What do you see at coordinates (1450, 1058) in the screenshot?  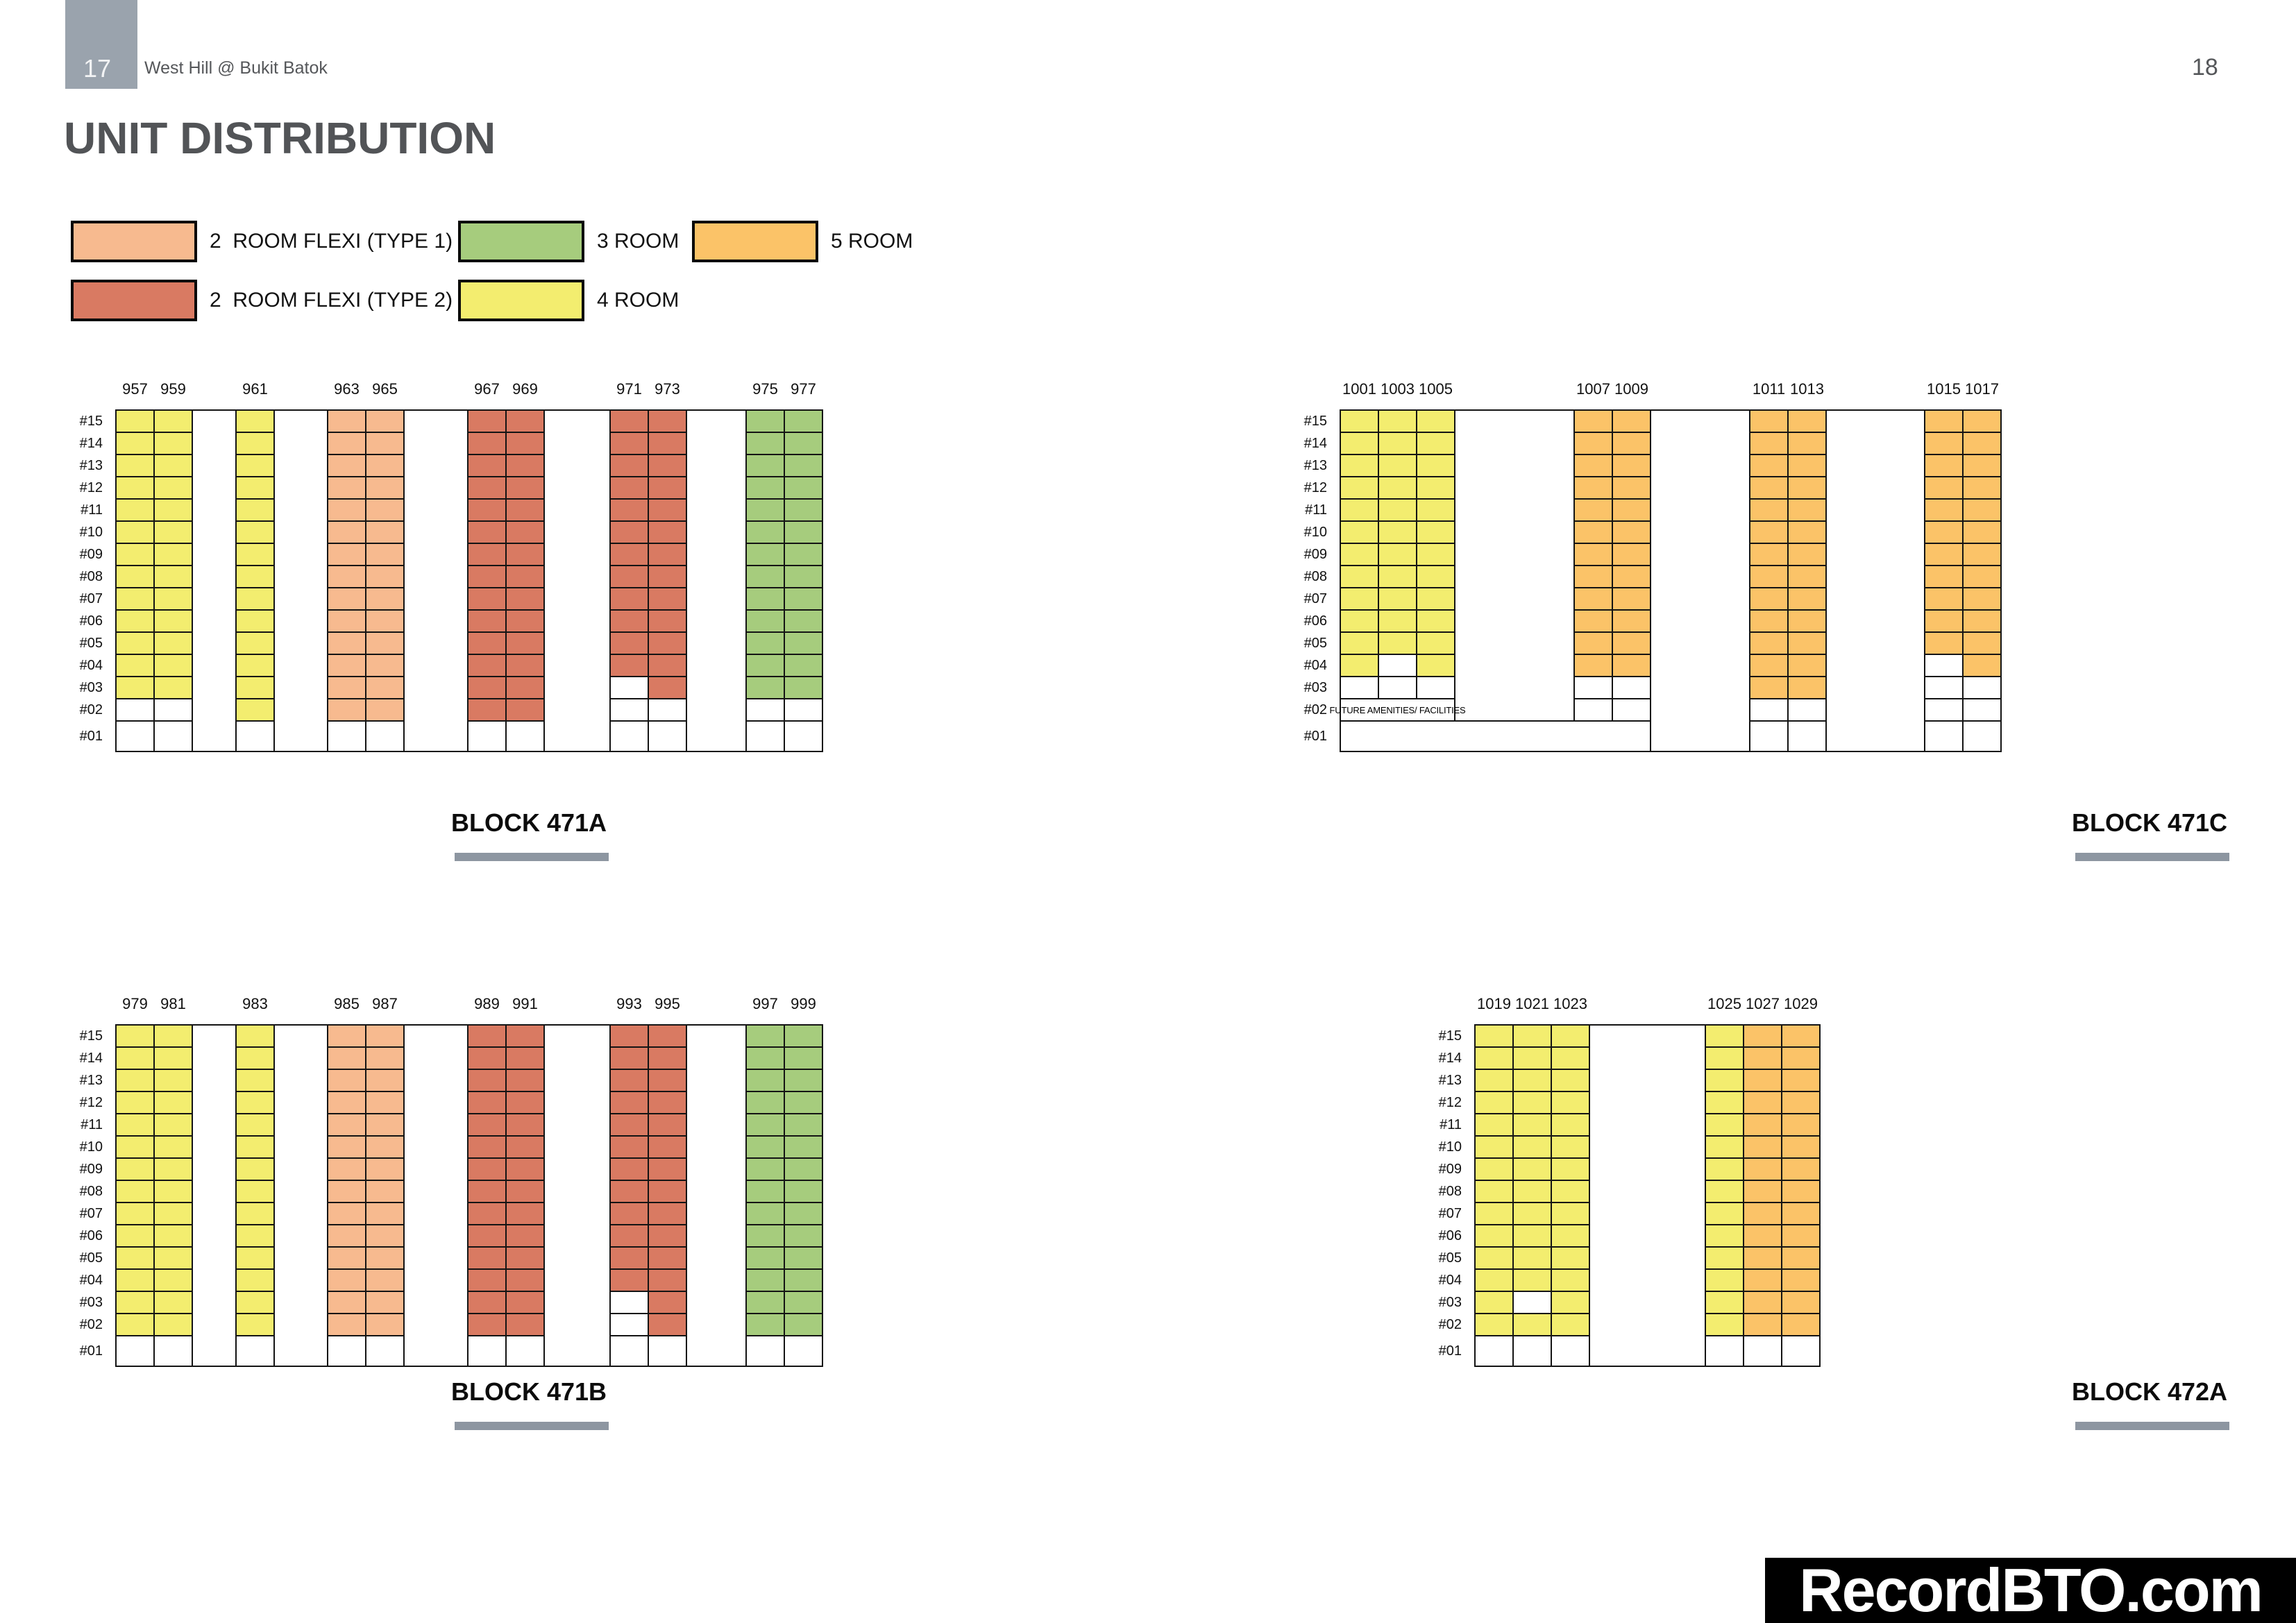 I see `floor-label-14: #14` at bounding box center [1450, 1058].